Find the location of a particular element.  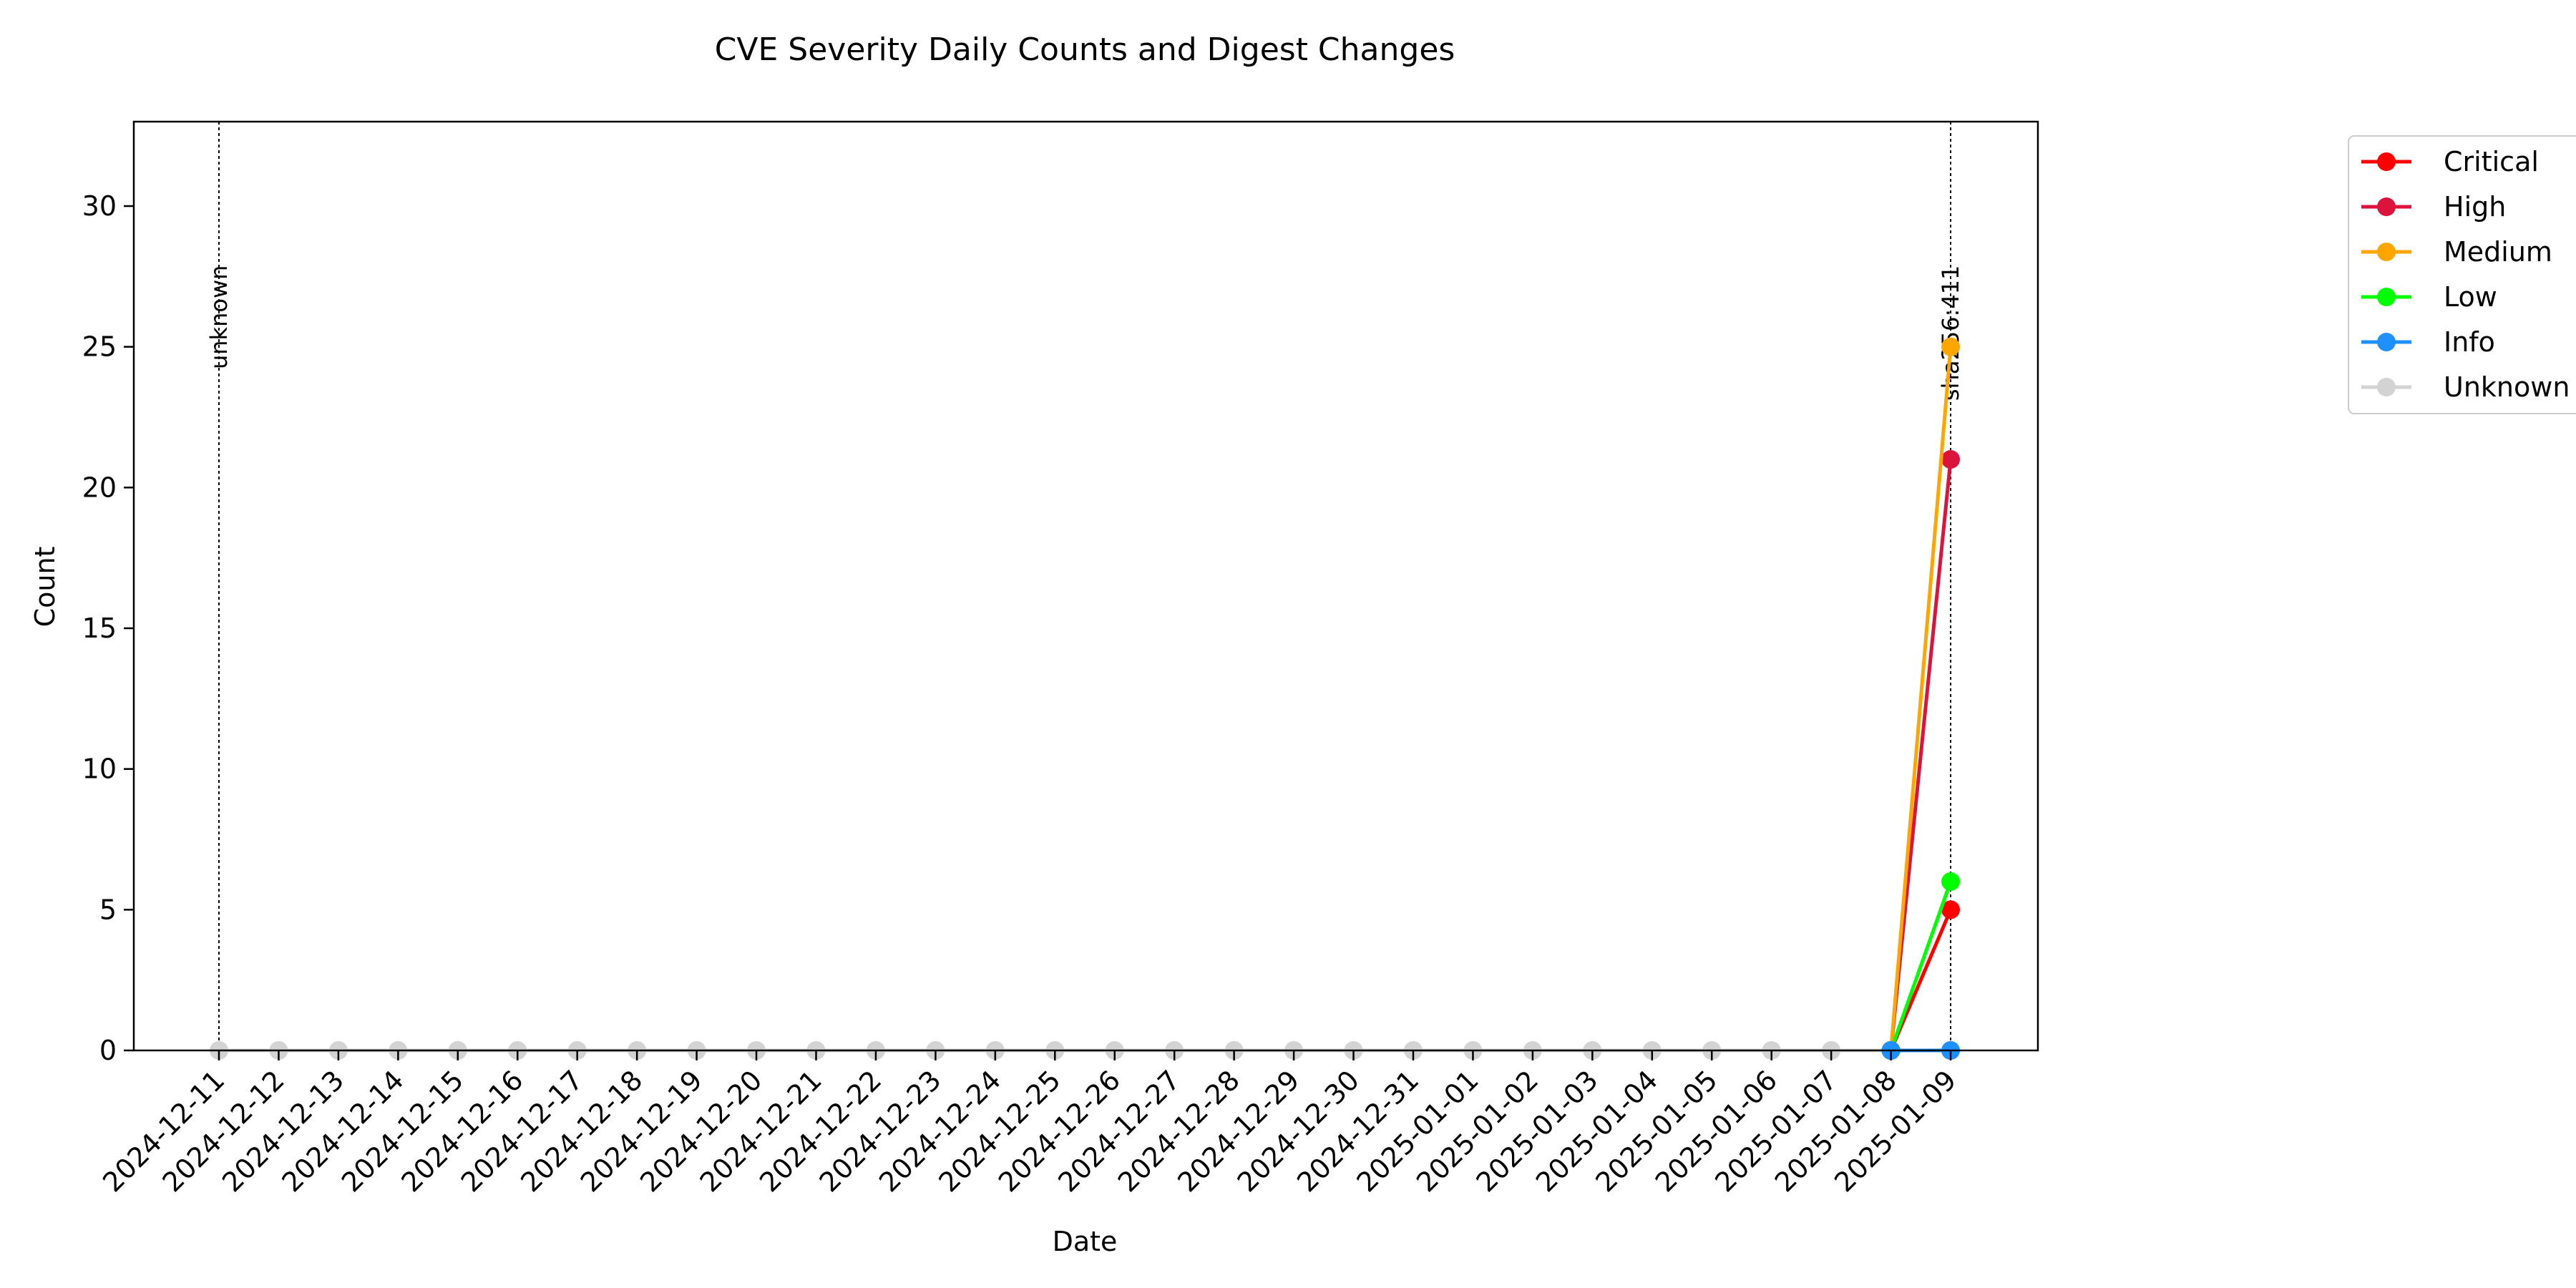

legend-label: Unknown is located at coordinates (2507, 387).